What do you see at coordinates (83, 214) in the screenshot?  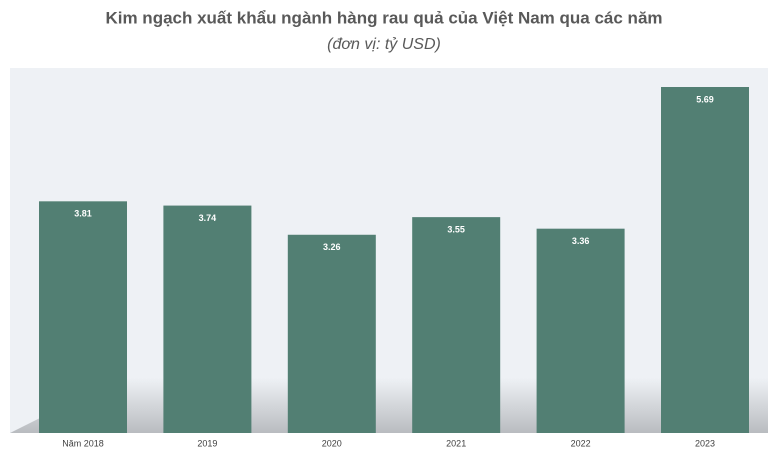 I see `data-label: 3.81` at bounding box center [83, 214].